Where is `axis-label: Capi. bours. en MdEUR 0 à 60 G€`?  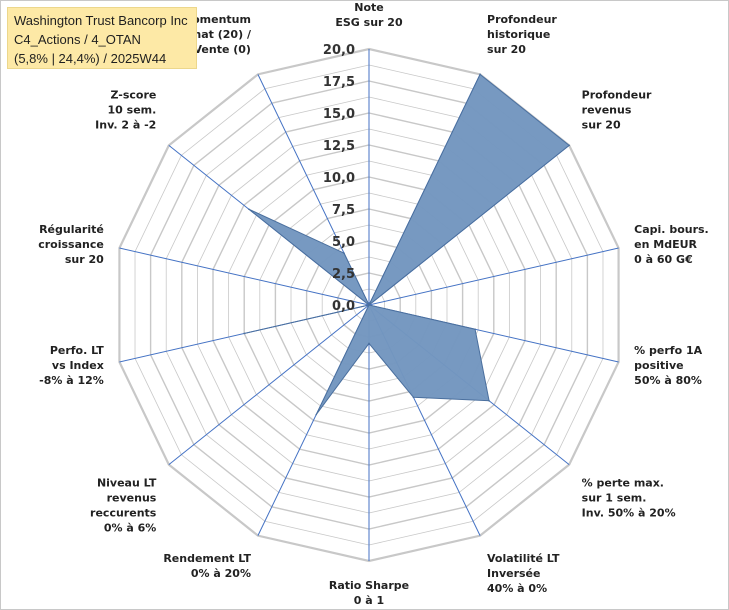
axis-label: Capi. bours. en MdEUR 0 à 60 G€ is located at coordinates (671, 244).